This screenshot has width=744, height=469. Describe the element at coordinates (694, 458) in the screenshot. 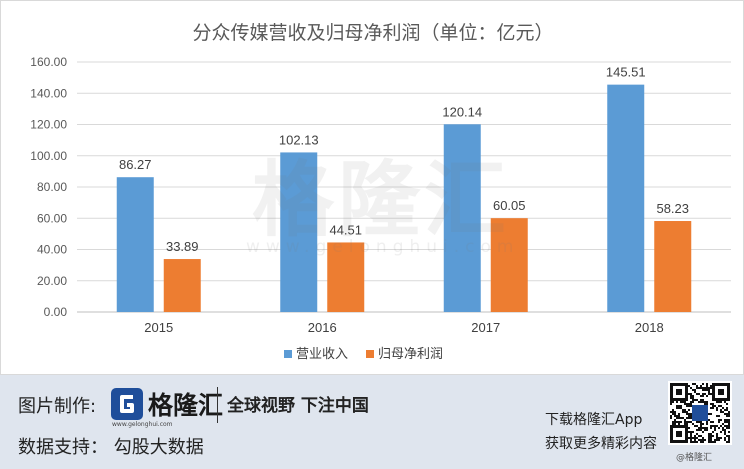

I see `qr-caption: @格隆汇` at that location.